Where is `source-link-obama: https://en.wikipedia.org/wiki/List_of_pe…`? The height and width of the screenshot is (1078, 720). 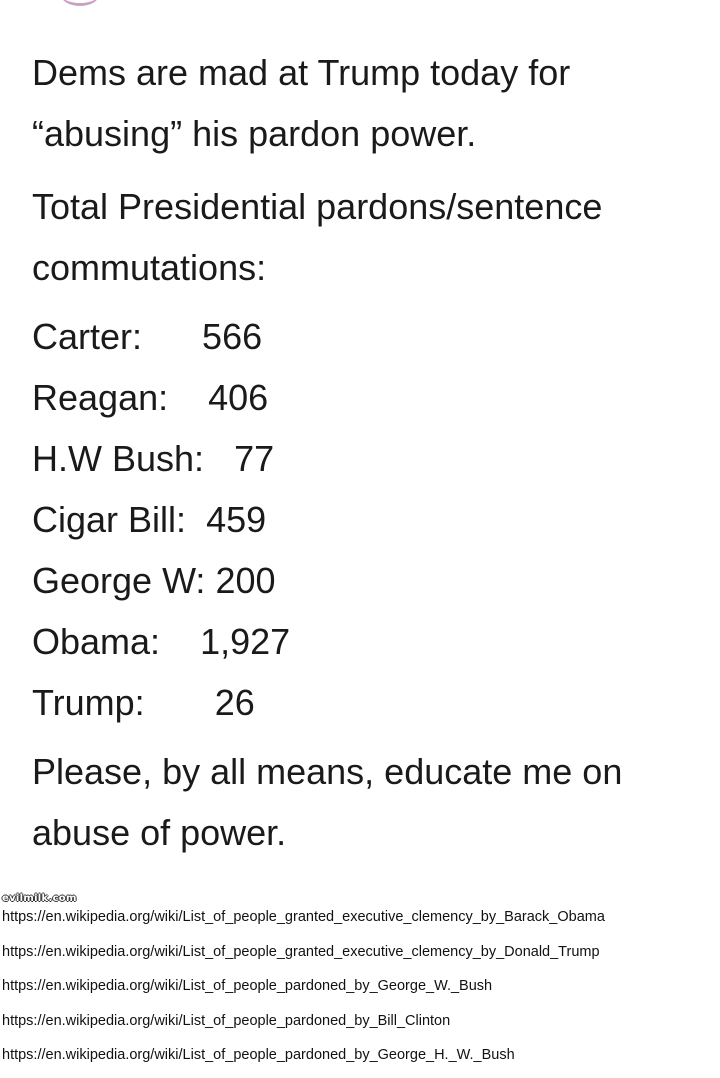
source-link-obama: https://en.wikipedia.org/wiki/List_of_pe… is located at coordinates (303, 917).